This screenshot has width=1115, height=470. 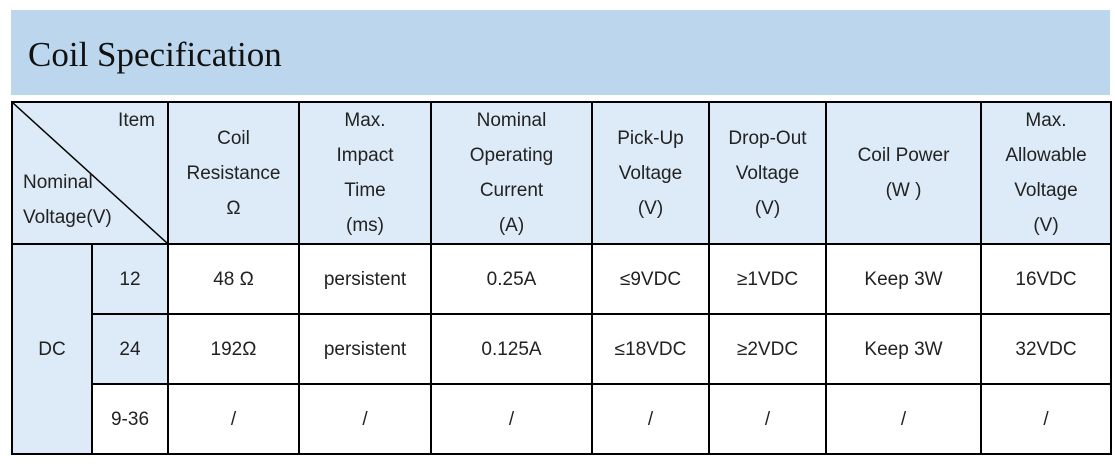 I want to click on table-cell: ≤9VDC, so click(x=650, y=279).